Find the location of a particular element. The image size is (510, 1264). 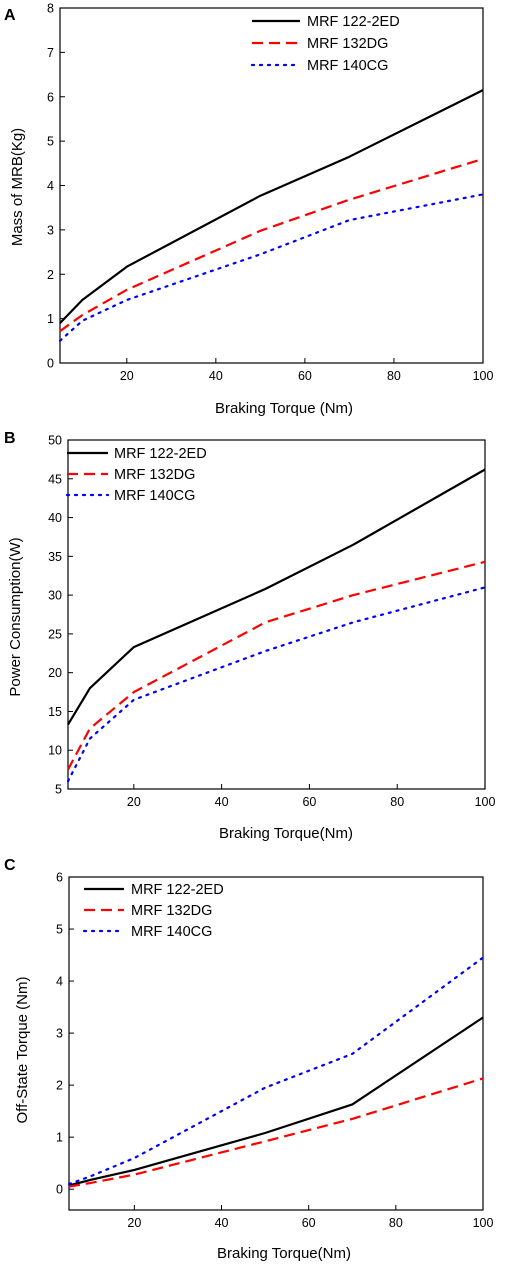

chart-b-y-tick-label: 5 is located at coordinates (58, 790).